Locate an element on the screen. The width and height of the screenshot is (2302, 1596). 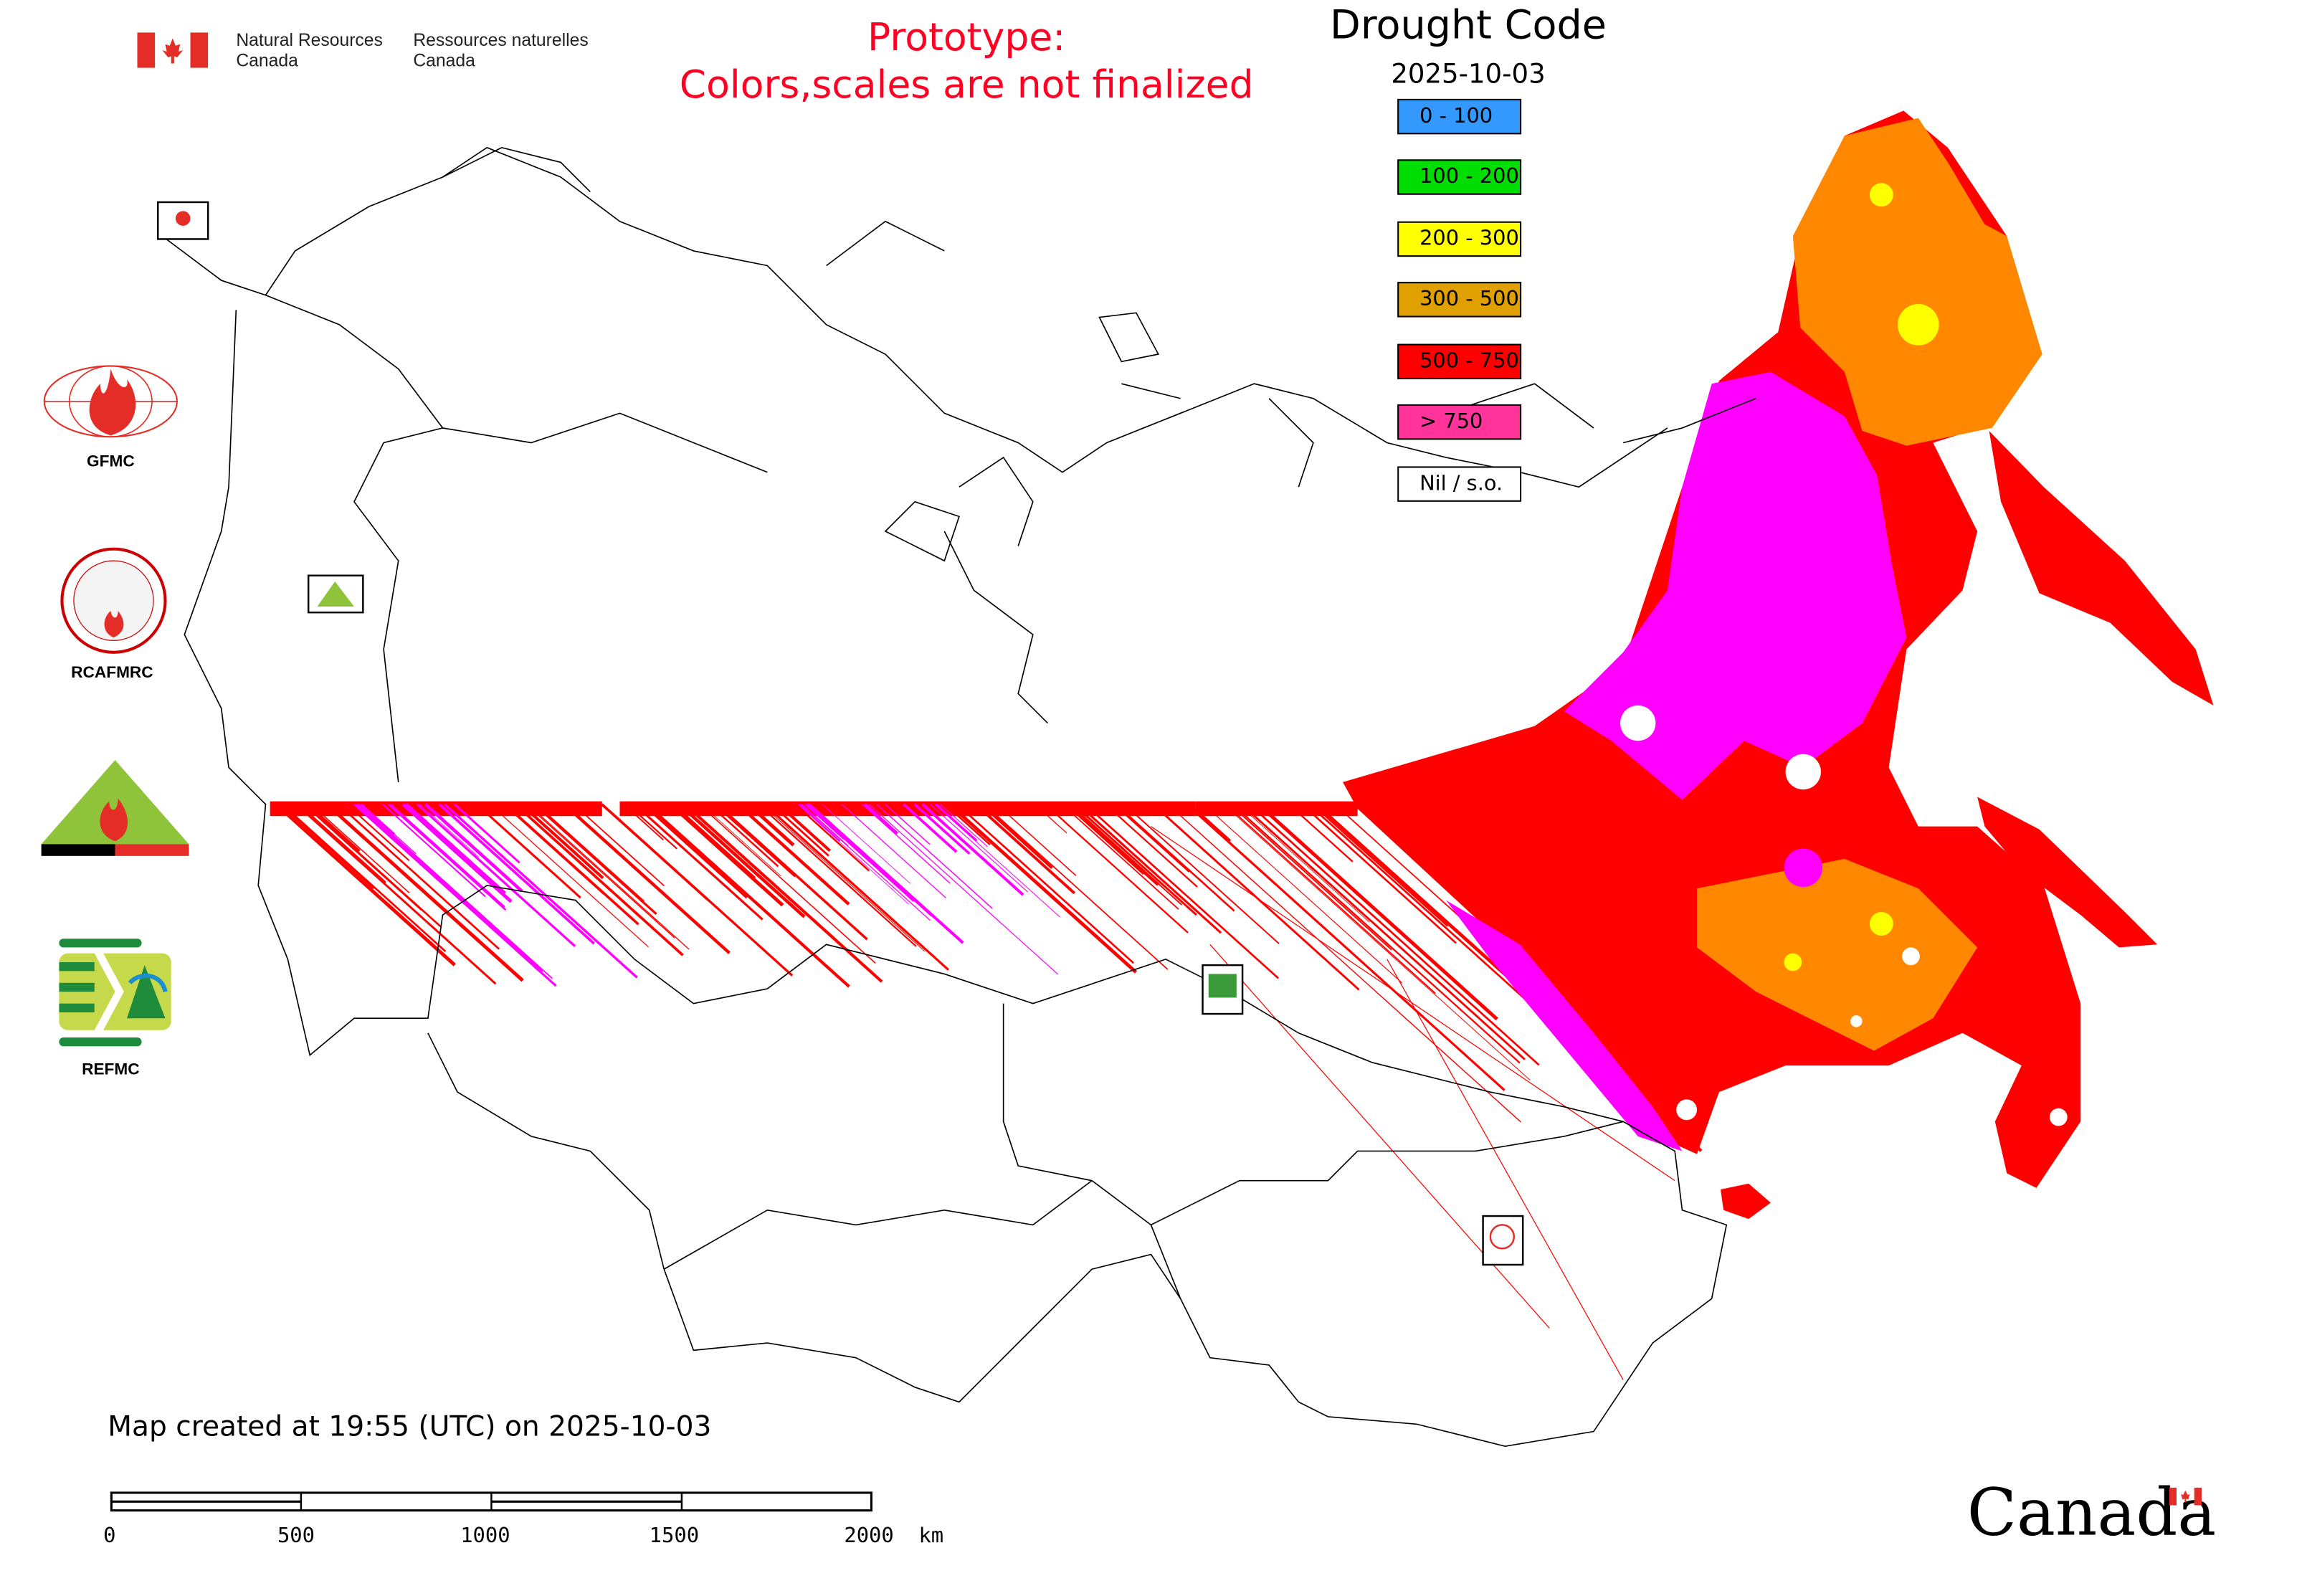
prototype-line1: Prototype: is located at coordinates (966, 38).